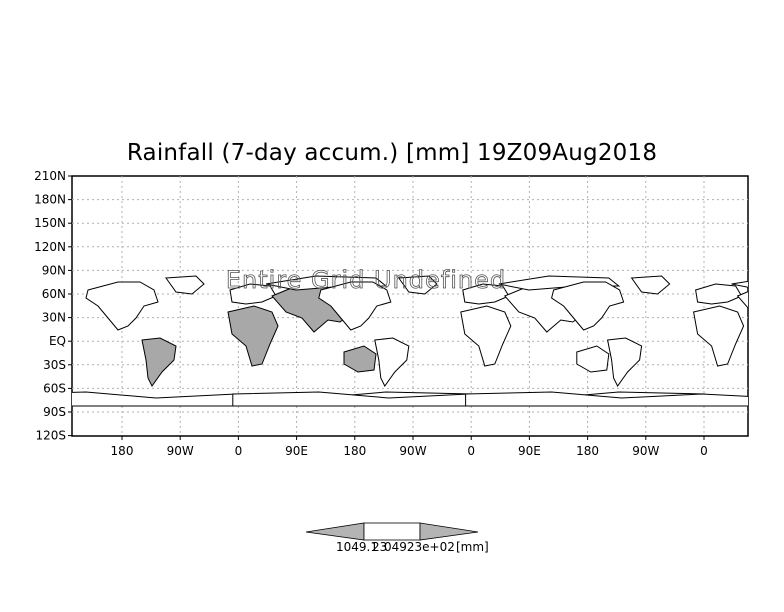  Describe the element at coordinates (54, 270) in the screenshot. I see `y-tick-label: 90N` at that location.